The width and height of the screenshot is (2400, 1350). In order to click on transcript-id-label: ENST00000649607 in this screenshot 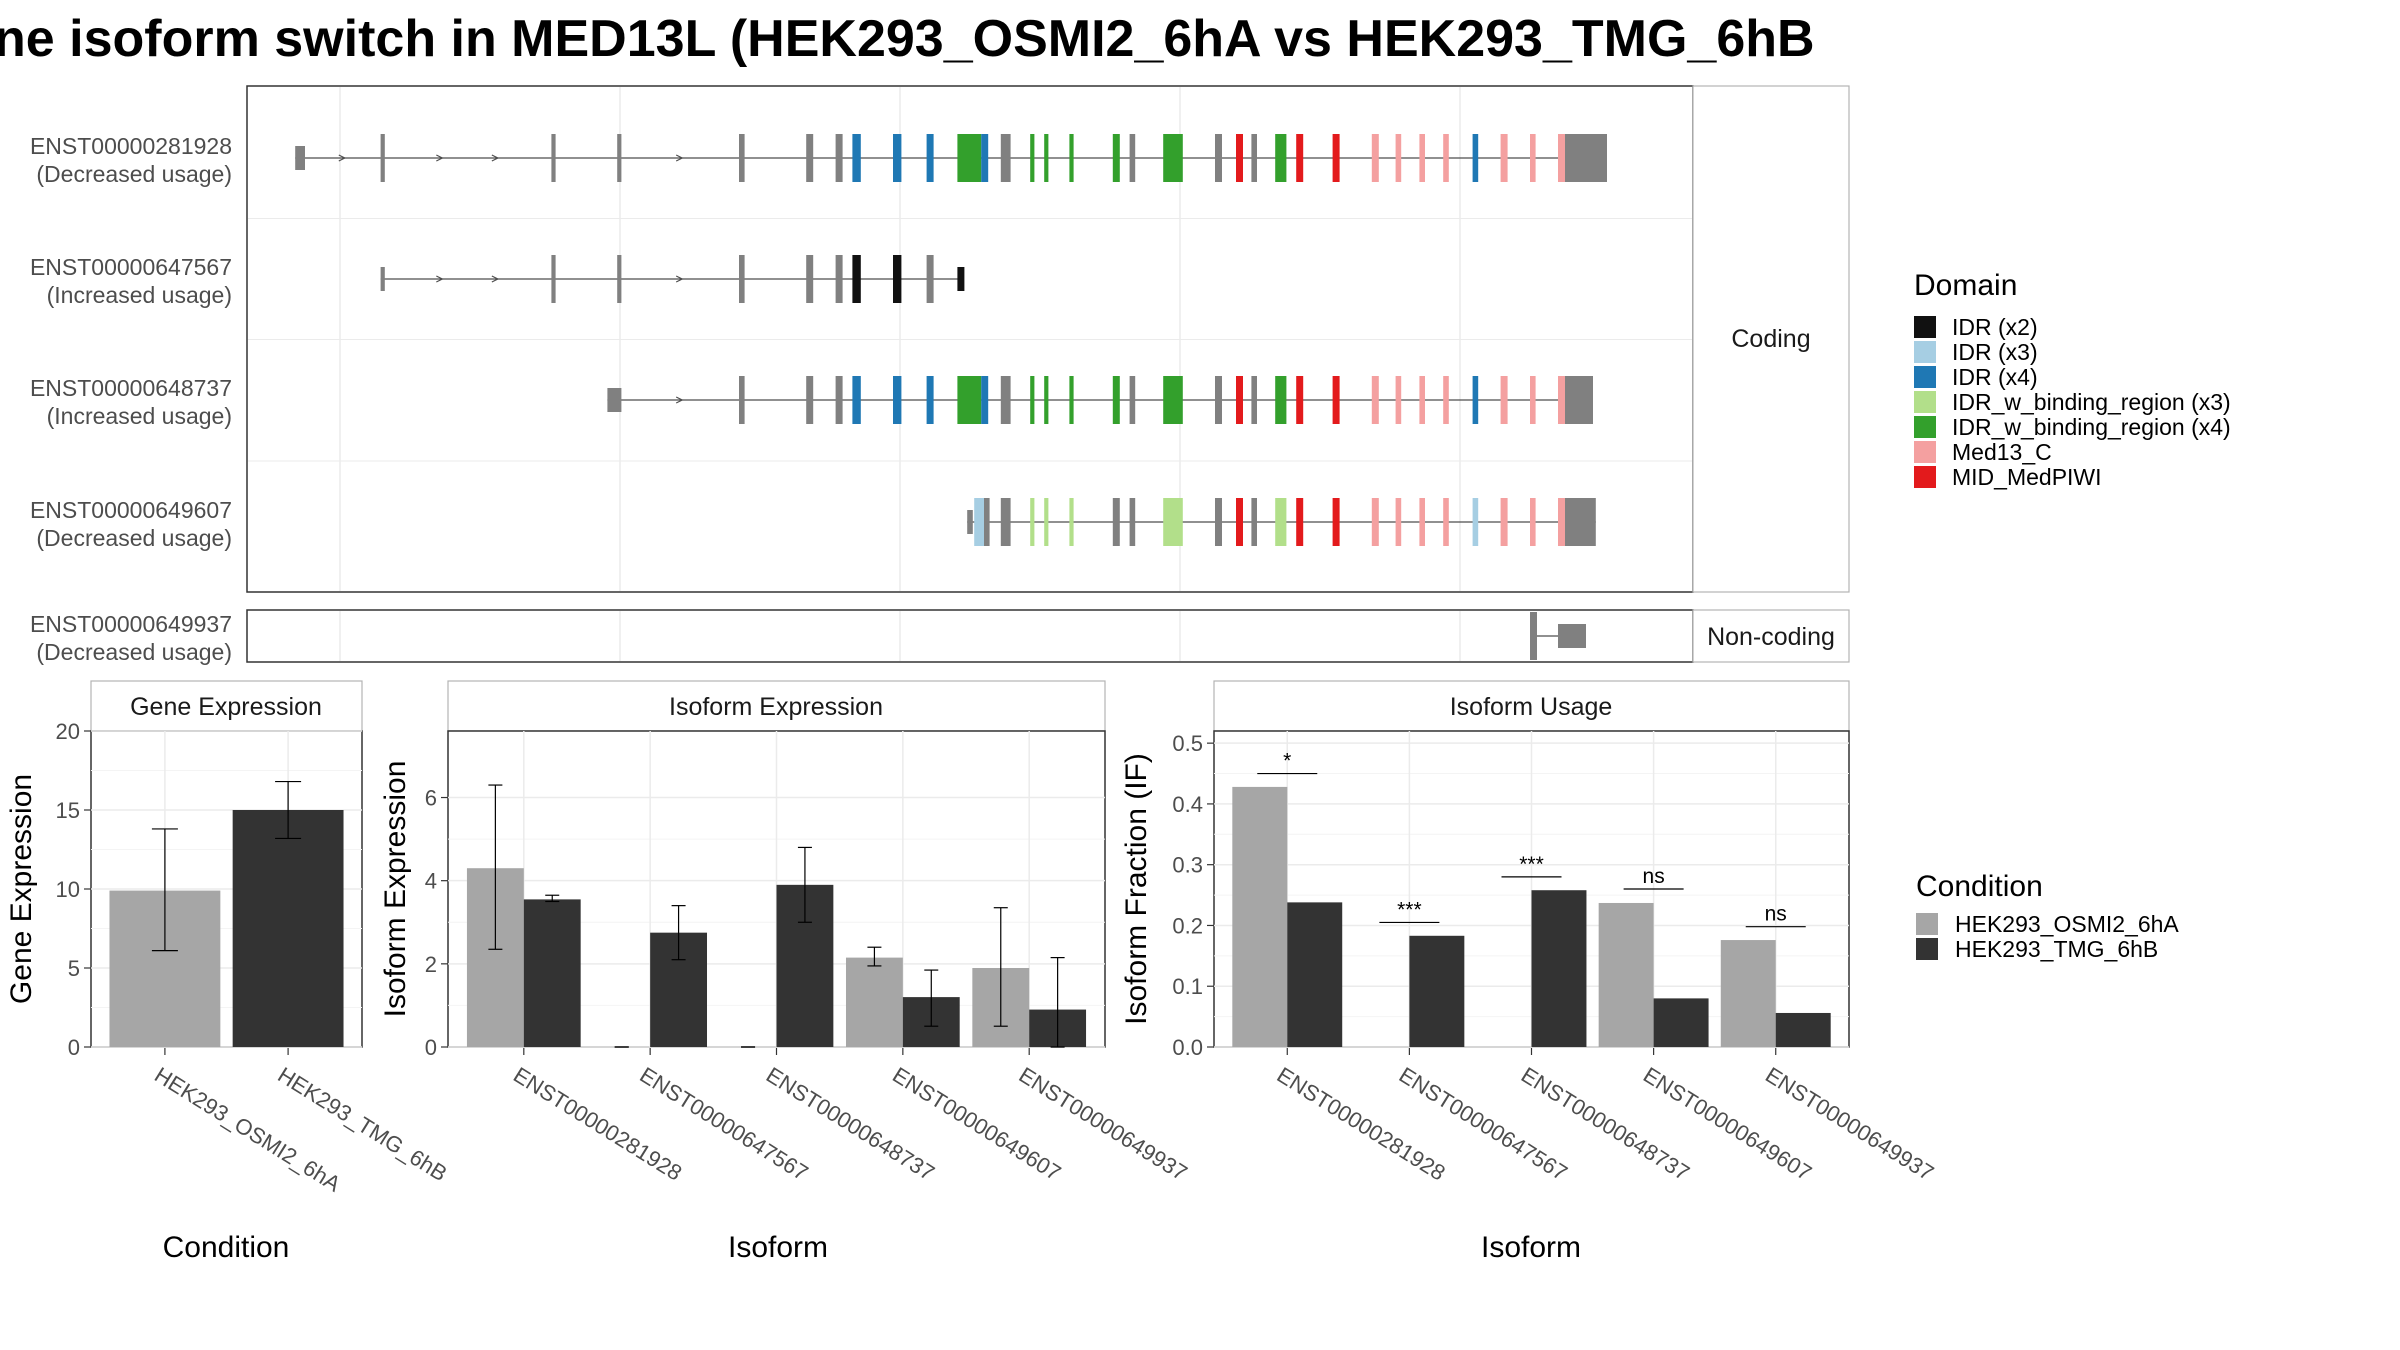, I will do `click(131, 510)`.